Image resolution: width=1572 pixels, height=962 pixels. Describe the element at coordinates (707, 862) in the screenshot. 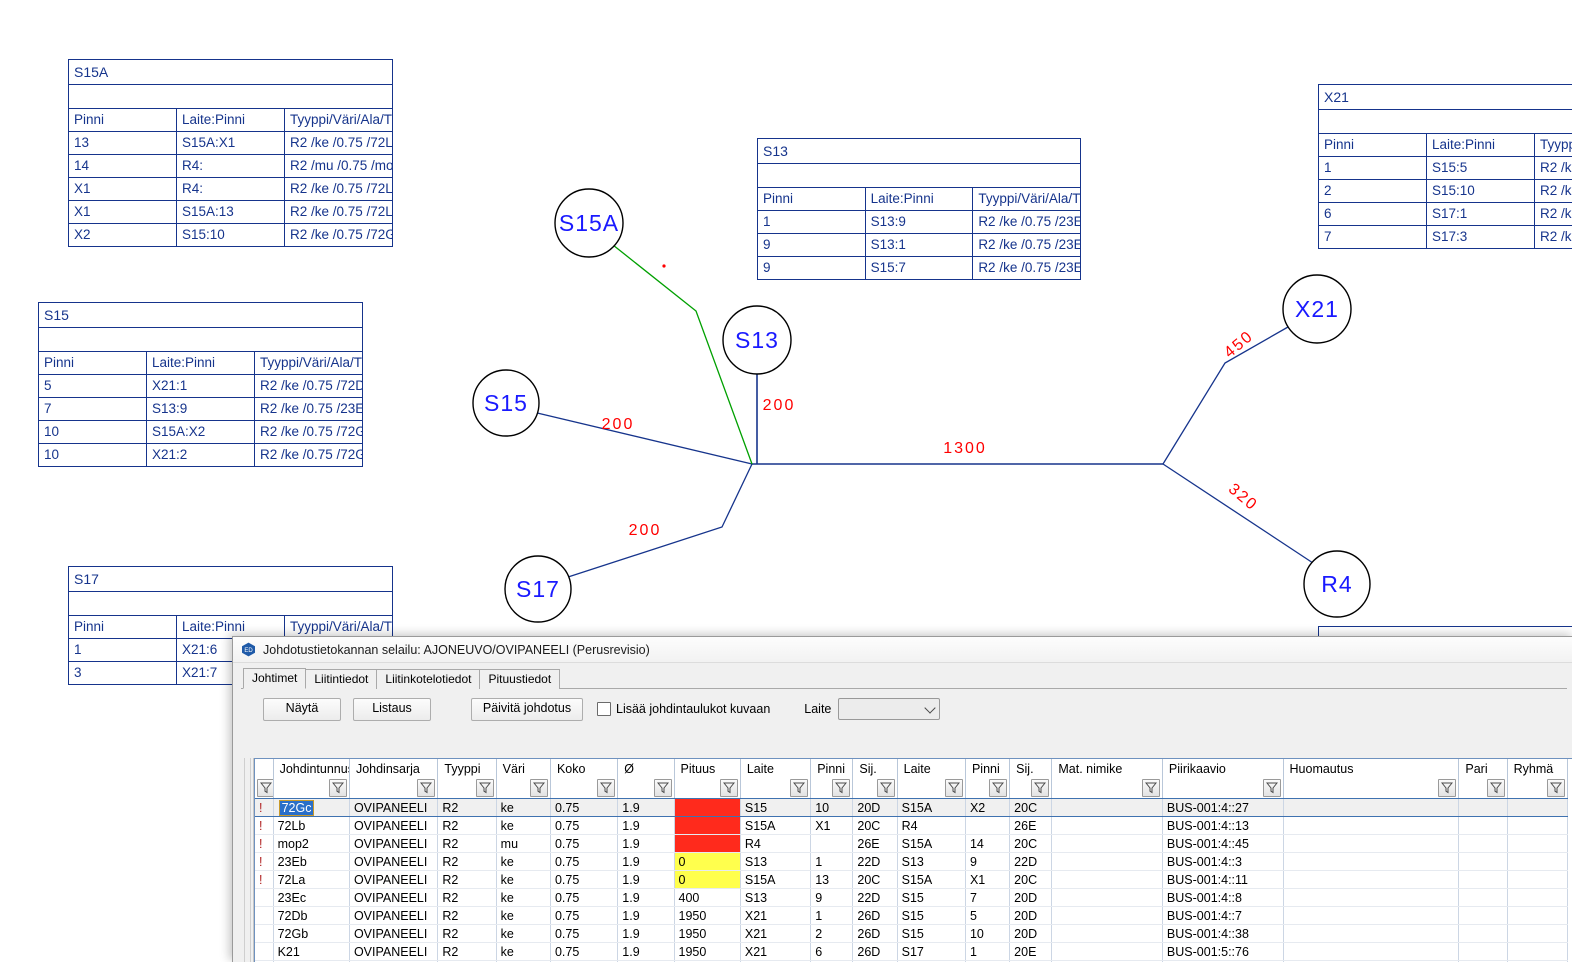

I see `cell-pituus: 0` at that location.